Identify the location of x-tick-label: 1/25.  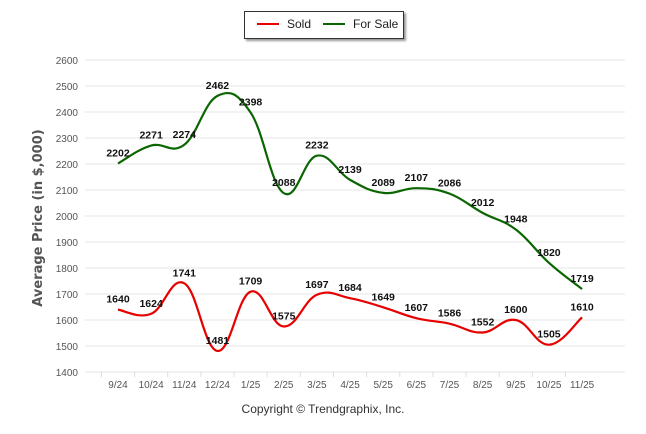
(251, 385).